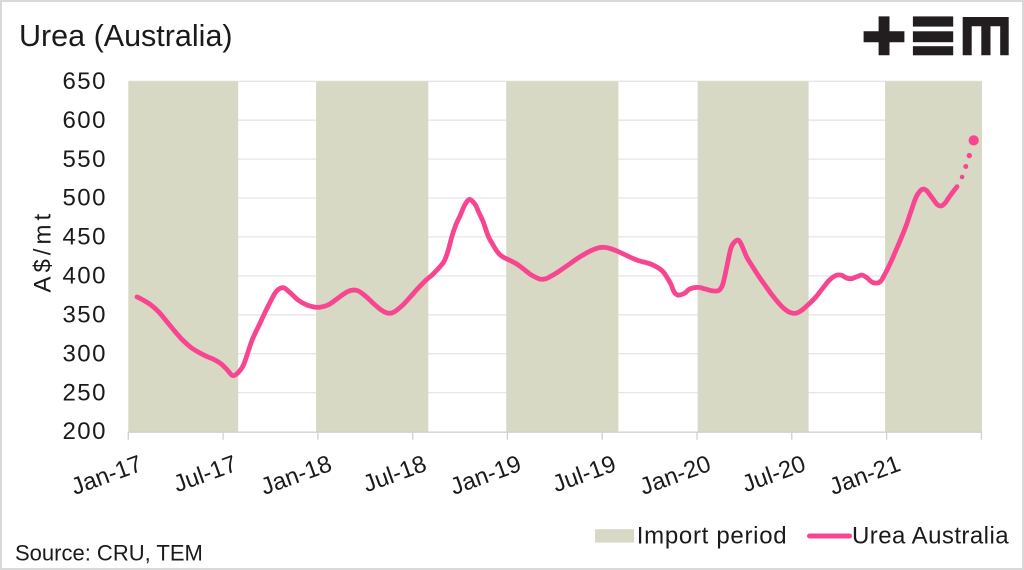 The height and width of the screenshot is (570, 1024). What do you see at coordinates (84, 198) in the screenshot?
I see `svg-text: 500` at bounding box center [84, 198].